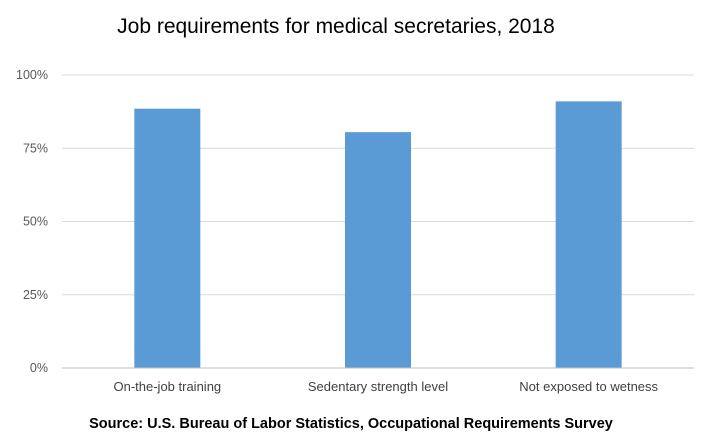 The height and width of the screenshot is (437, 703). What do you see at coordinates (167, 386) in the screenshot?
I see `x-category-label: On-the-job training` at bounding box center [167, 386].